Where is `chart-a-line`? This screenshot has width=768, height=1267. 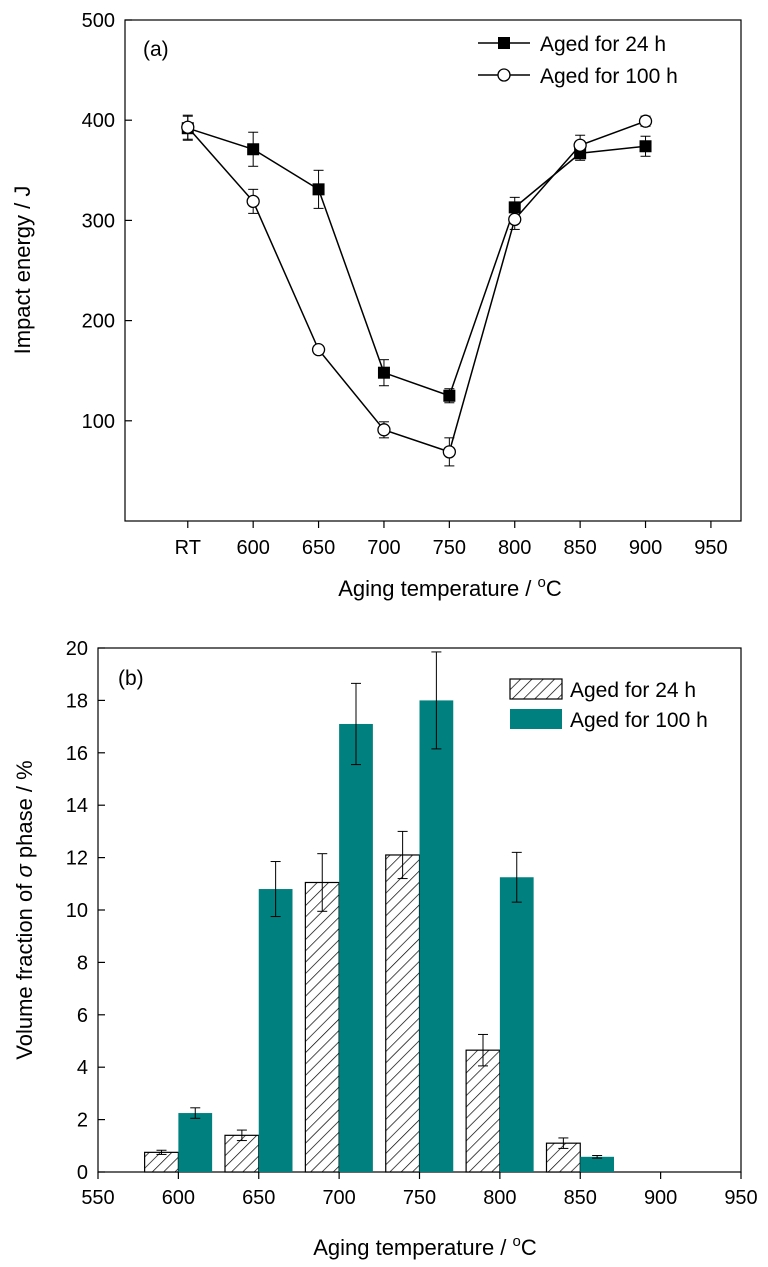 chart-a-line is located at coordinates (416, 262).